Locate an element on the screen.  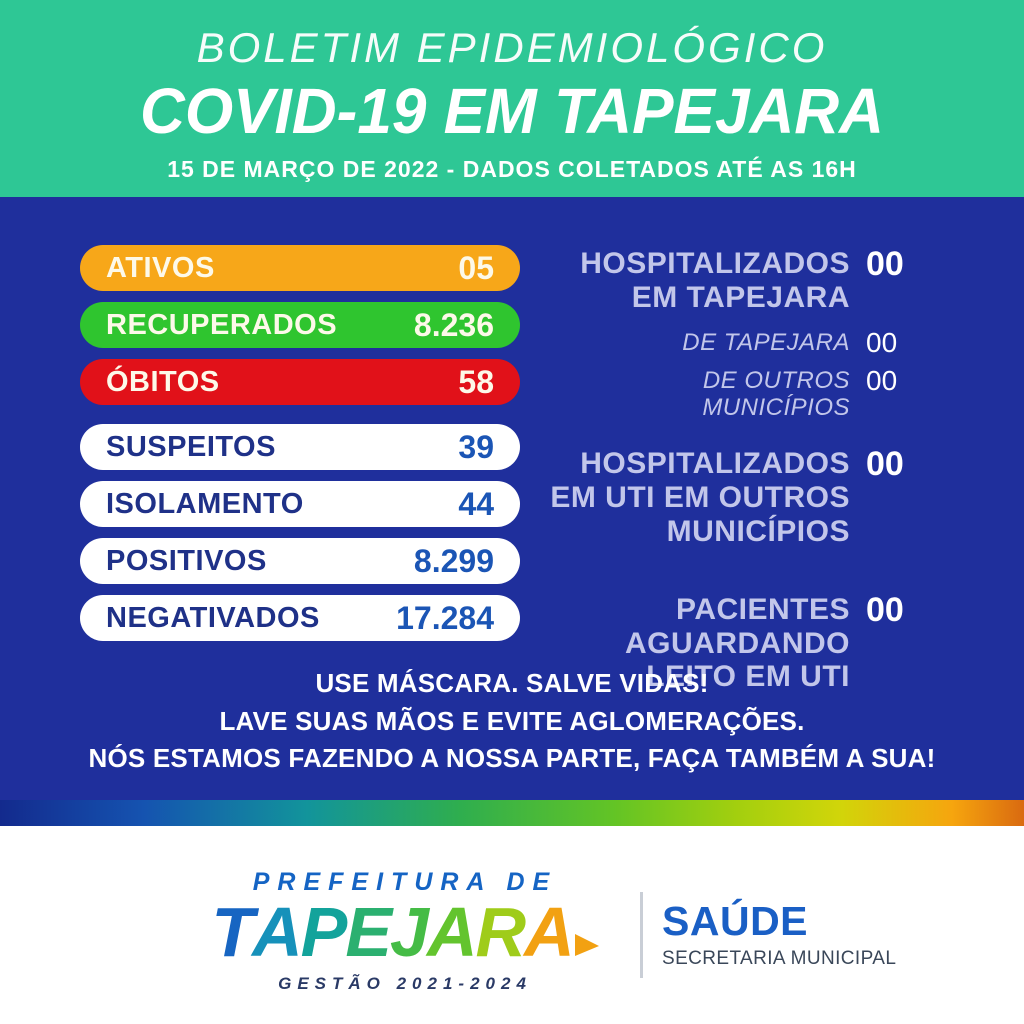
hospital-label: PACIENTES AGUARDANDO LEITO EM UTI is located at coordinates (737, 643).